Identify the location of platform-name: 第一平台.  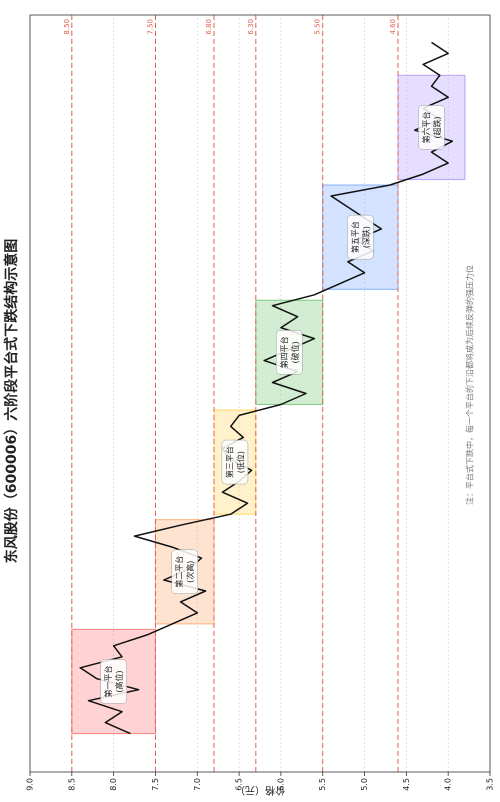
(108, 681).